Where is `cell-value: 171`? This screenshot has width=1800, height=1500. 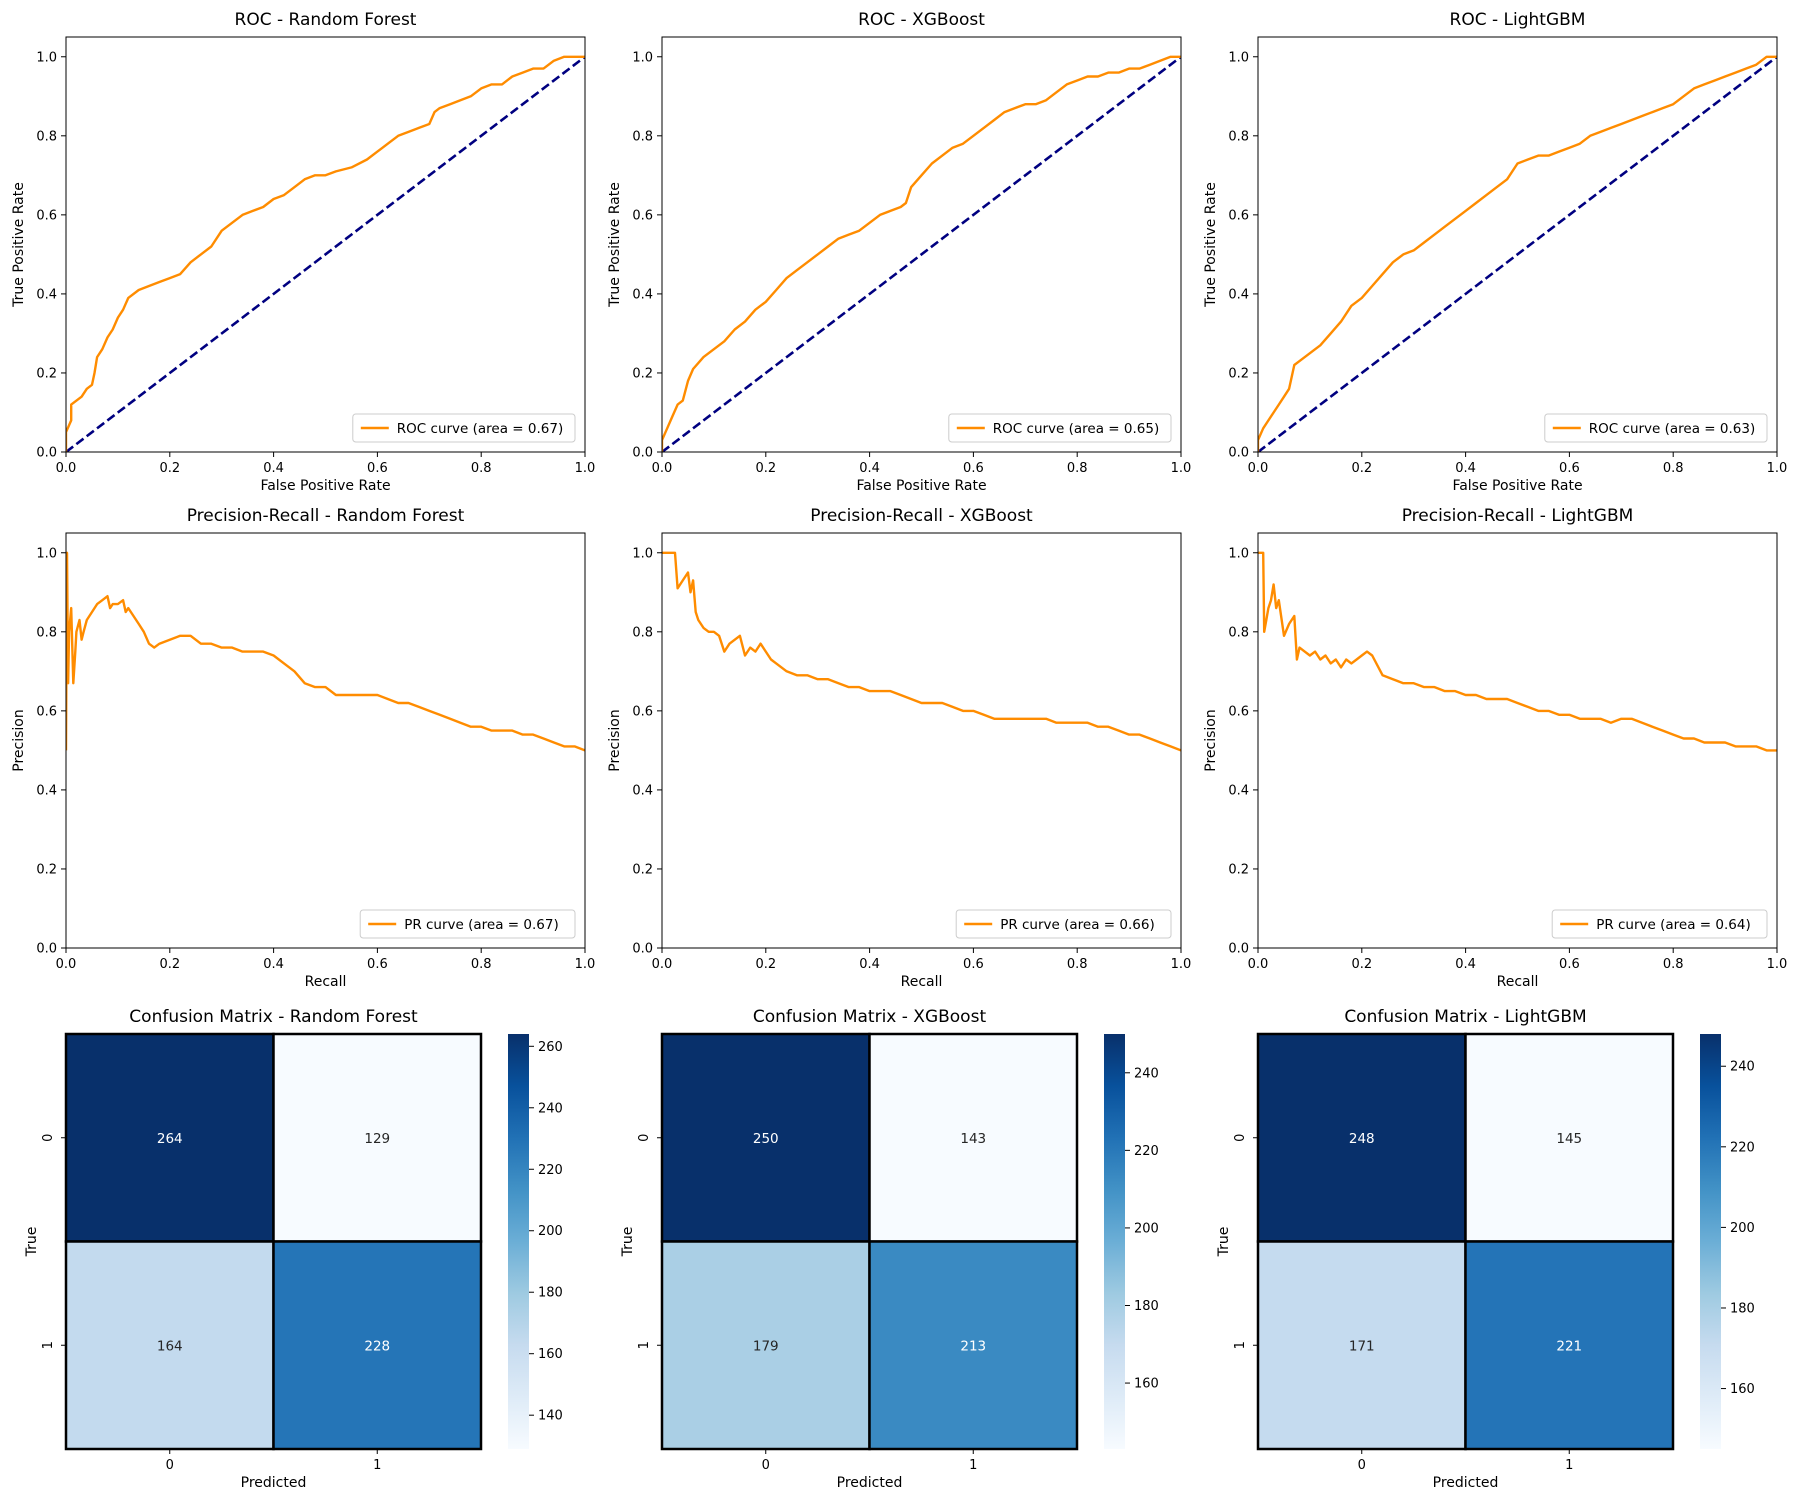
cell-value: 171 is located at coordinates (1362, 1346).